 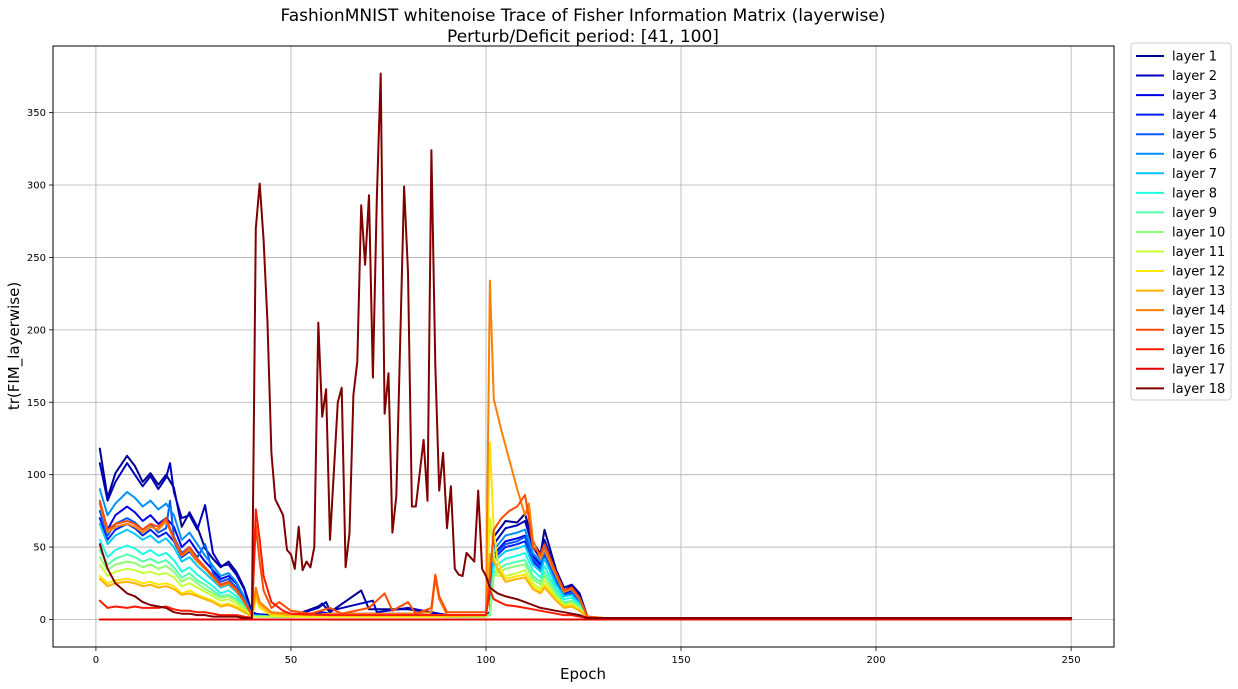 What do you see at coordinates (1194, 174) in the screenshot?
I see `legend-label: layer 7` at bounding box center [1194, 174].